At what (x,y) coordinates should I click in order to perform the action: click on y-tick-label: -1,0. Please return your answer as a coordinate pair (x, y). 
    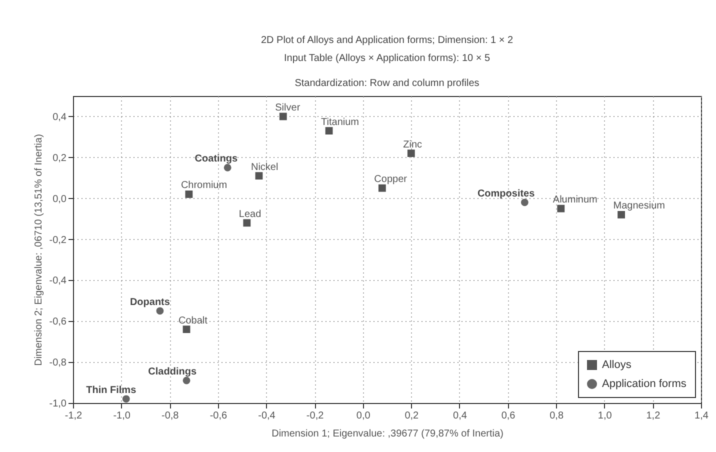
    Looking at the image, I should click on (58, 404).